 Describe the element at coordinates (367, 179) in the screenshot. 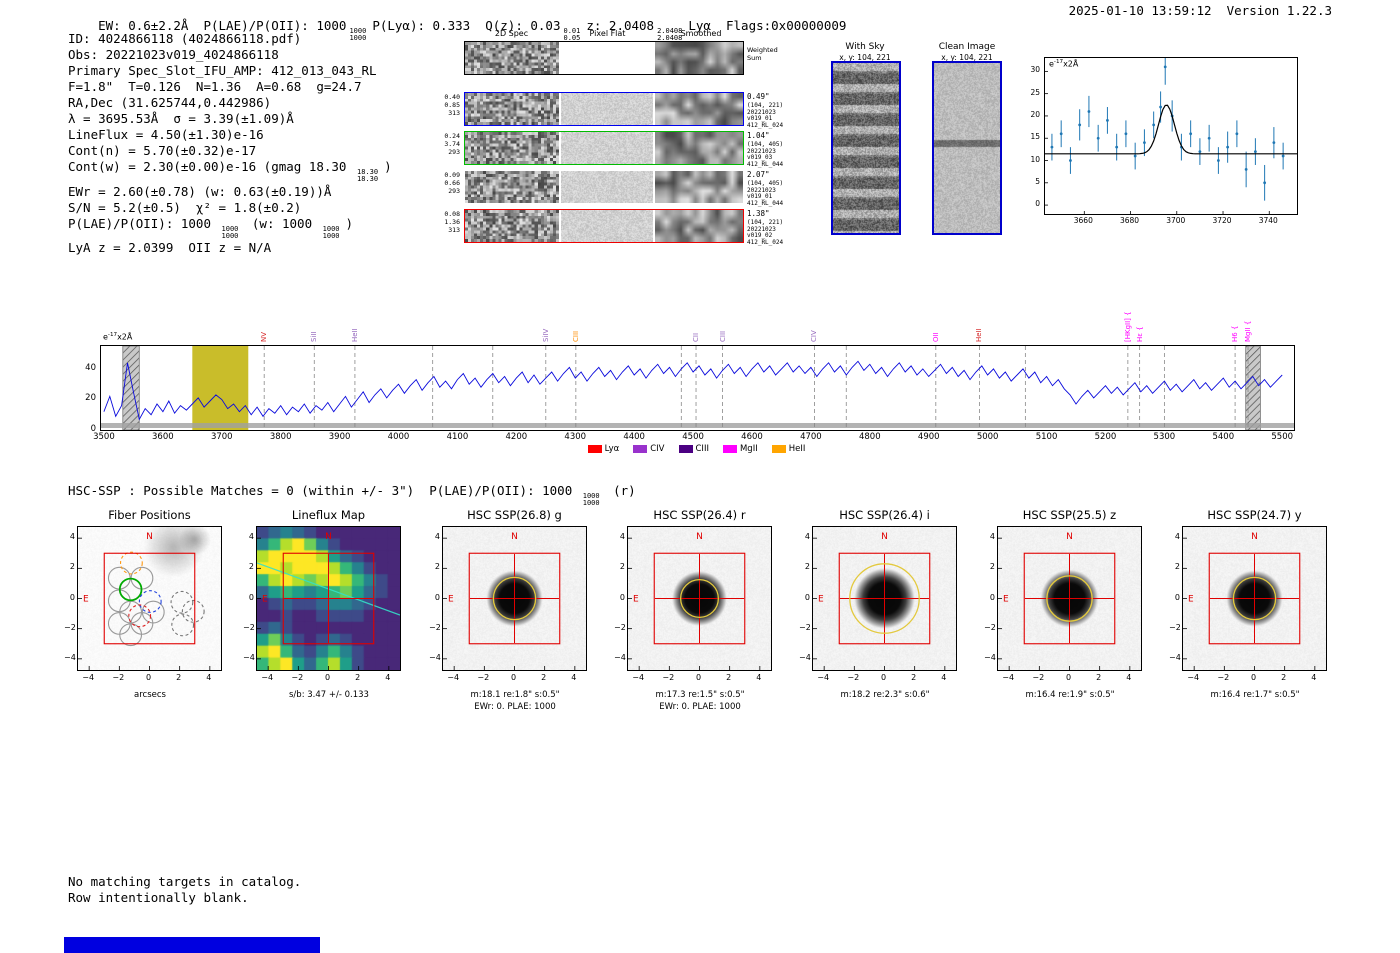

I see `gmag-lo: 18.30` at that location.